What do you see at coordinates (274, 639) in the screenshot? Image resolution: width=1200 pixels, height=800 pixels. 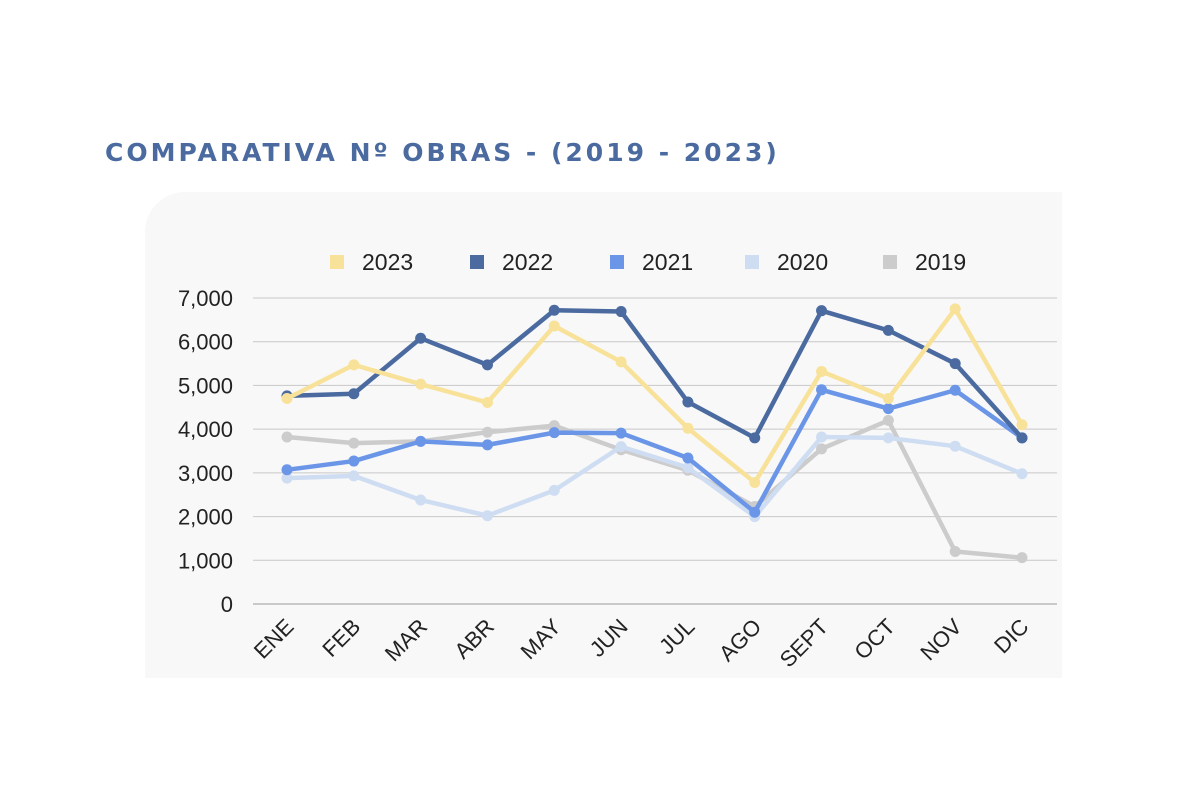 I see `x-tick-label: ENE` at bounding box center [274, 639].